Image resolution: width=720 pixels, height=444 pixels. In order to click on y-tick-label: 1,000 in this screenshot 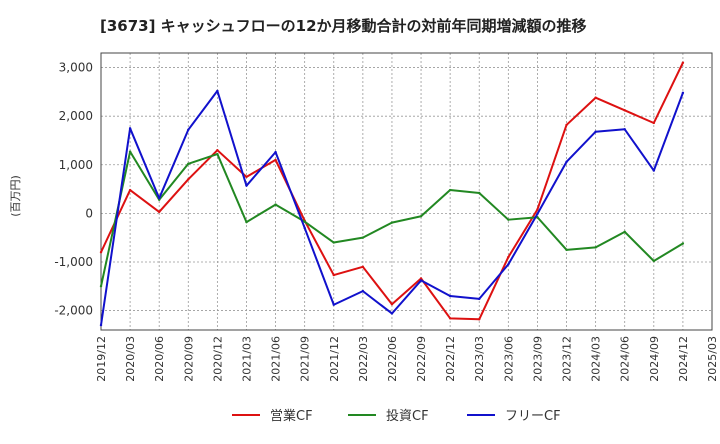, I will do `click(76, 165)`.